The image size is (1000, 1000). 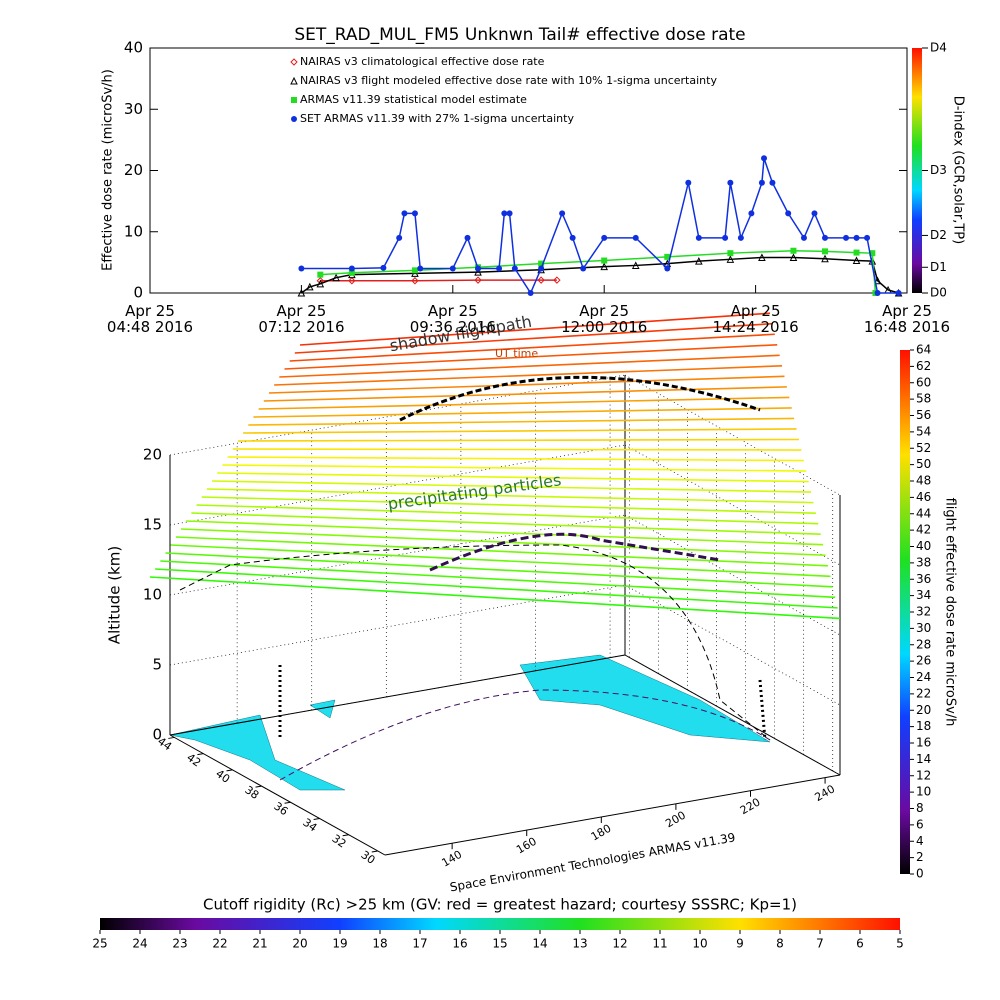 What do you see at coordinates (539, 944) in the screenshot?
I see `colorbar-tick-label: 14` at bounding box center [539, 944].